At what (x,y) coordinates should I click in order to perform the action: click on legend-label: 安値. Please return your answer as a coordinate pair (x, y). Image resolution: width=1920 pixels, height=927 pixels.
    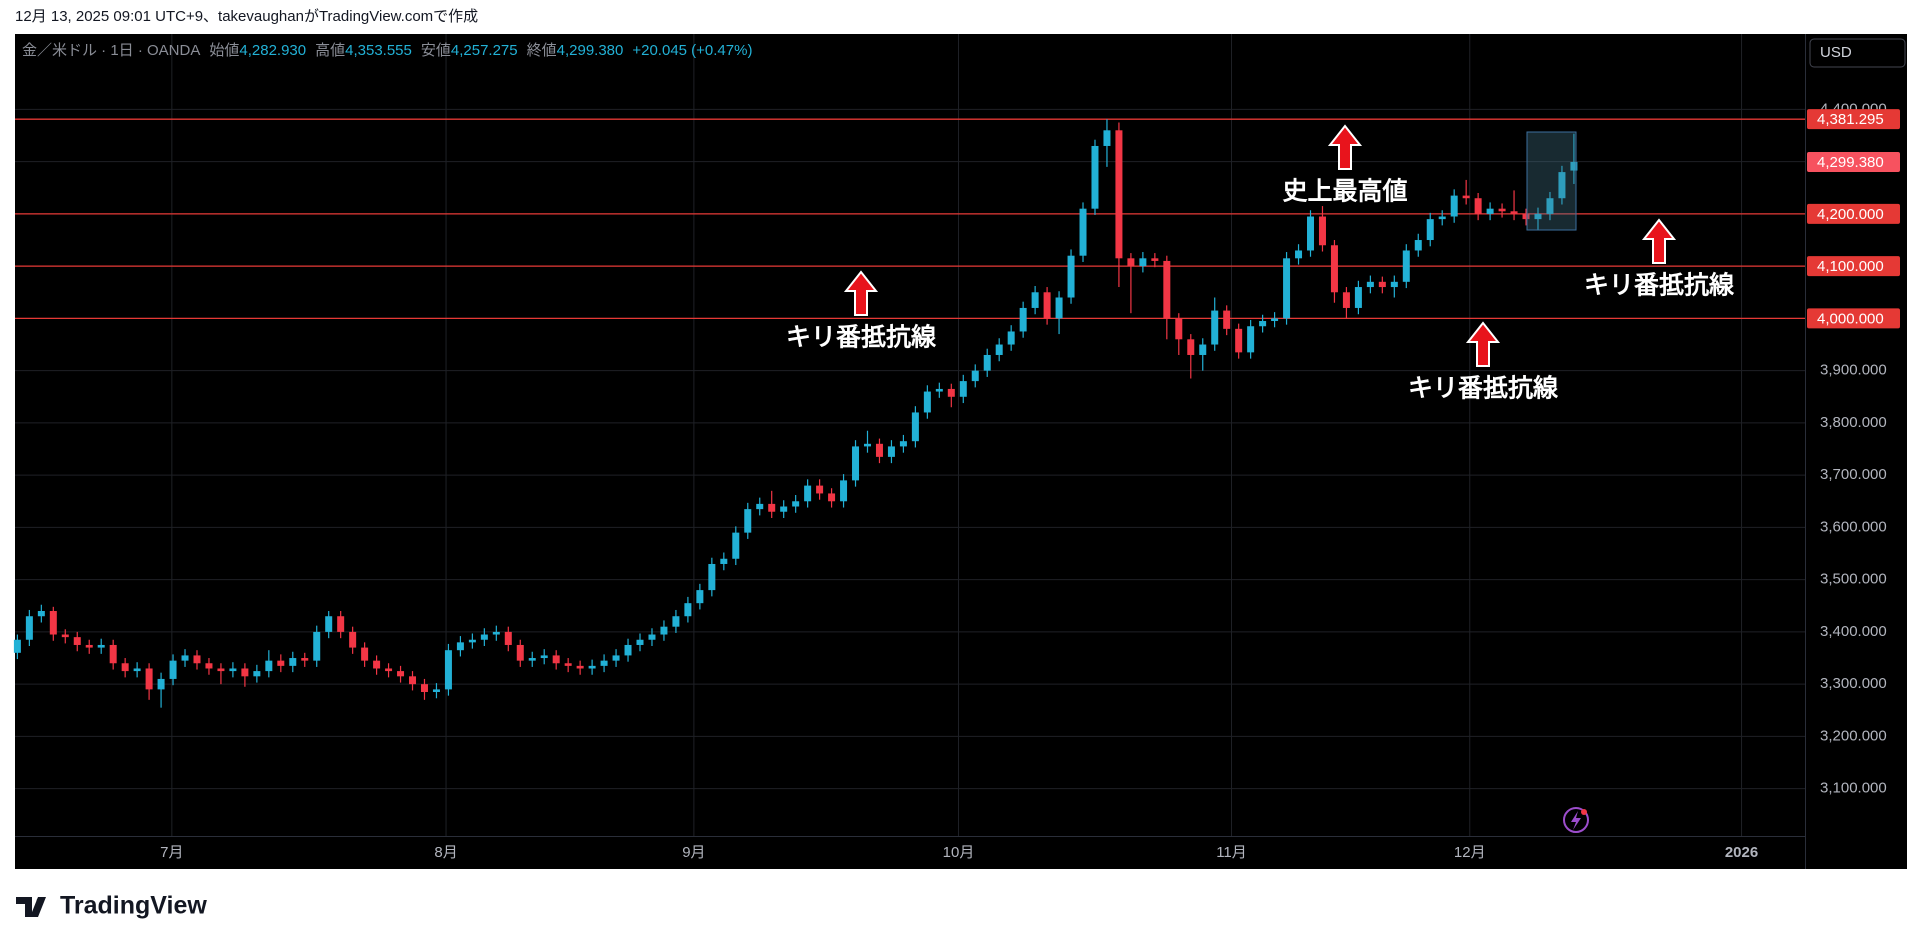
    Looking at the image, I should click on (436, 50).